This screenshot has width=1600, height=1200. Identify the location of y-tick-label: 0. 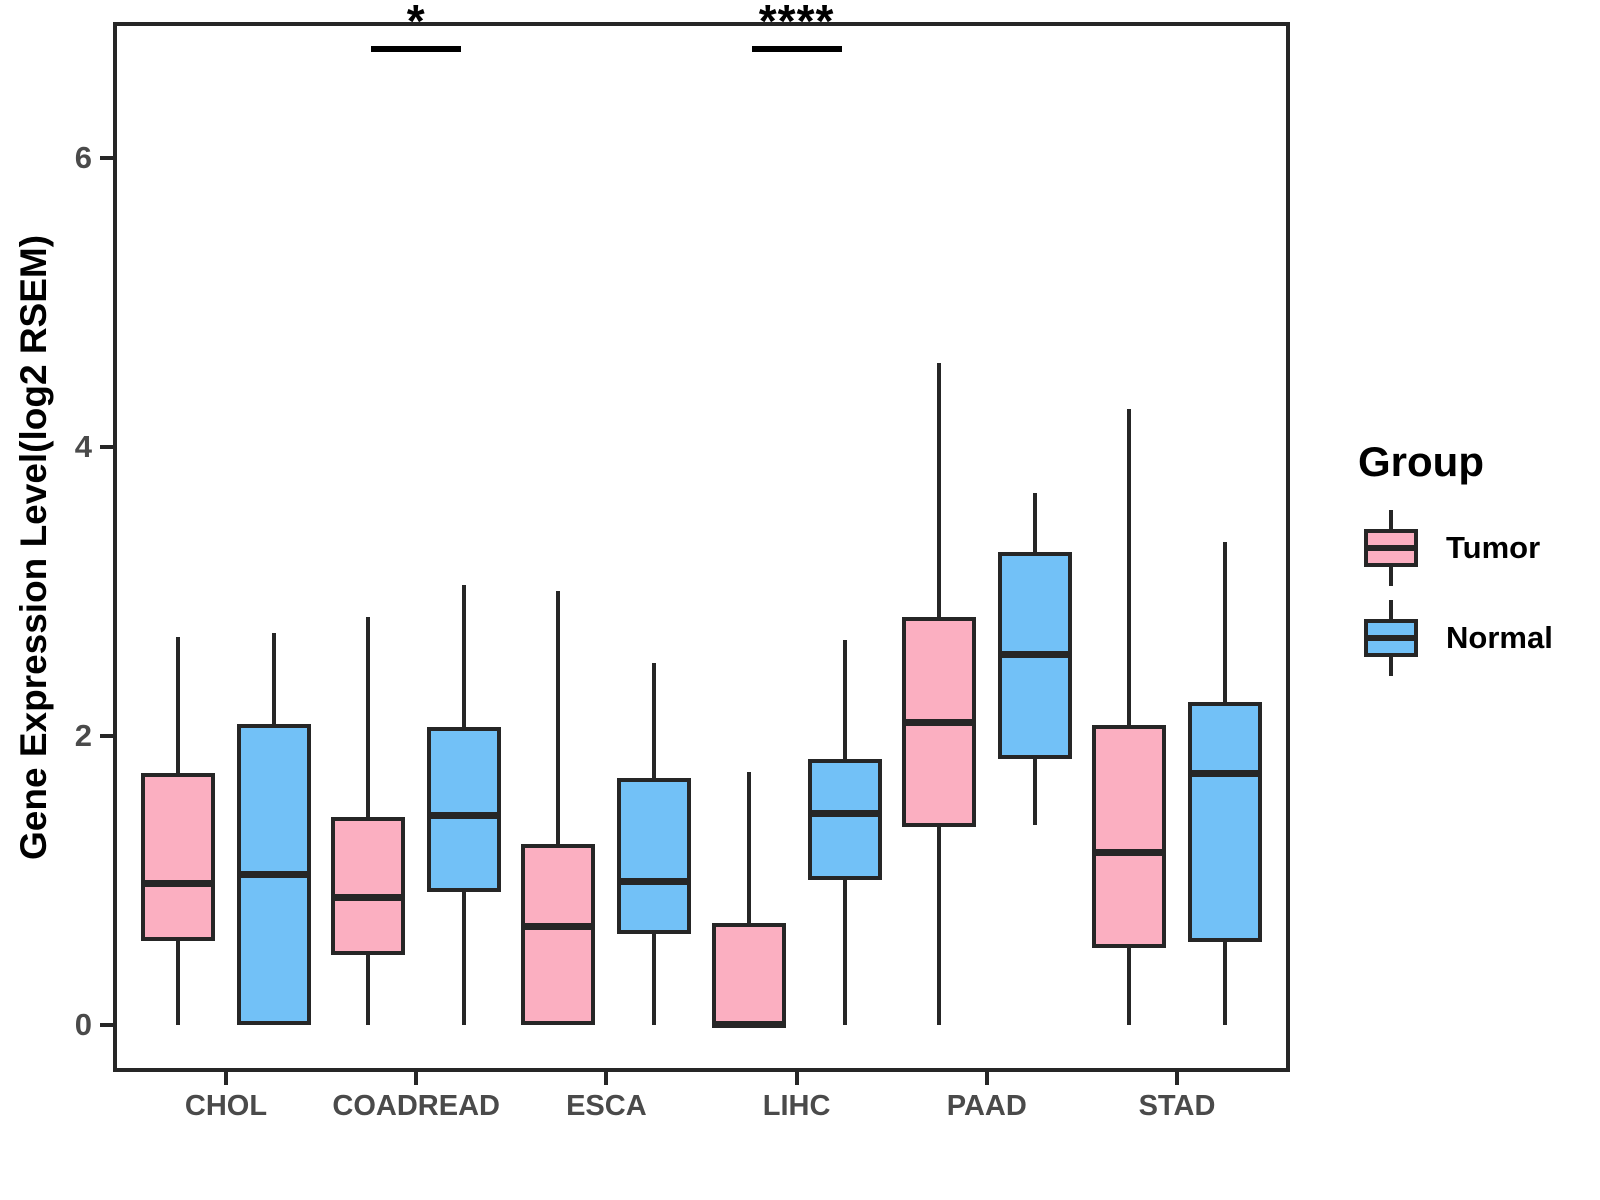
(83, 1024).